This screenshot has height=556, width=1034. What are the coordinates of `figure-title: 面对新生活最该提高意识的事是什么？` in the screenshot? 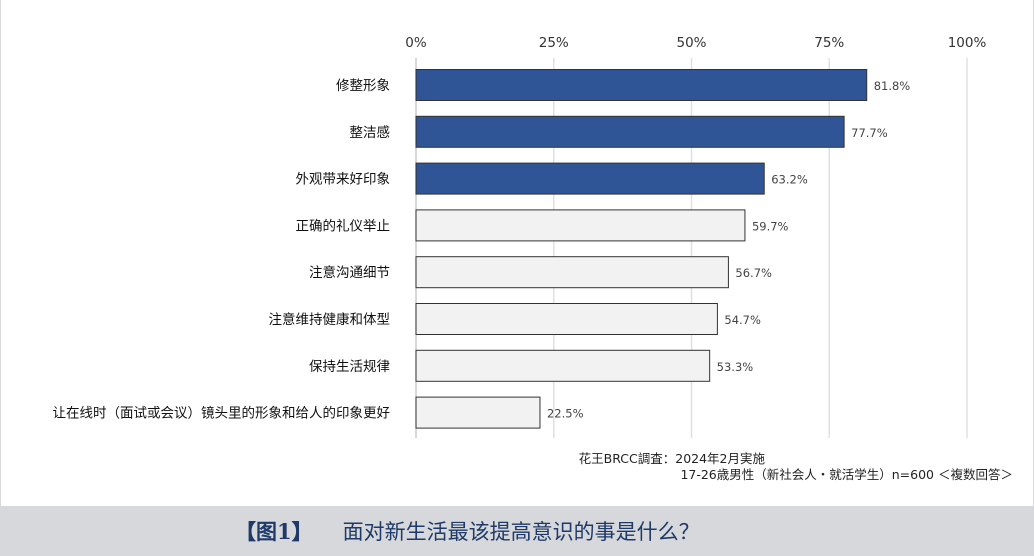 It's located at (521, 532).